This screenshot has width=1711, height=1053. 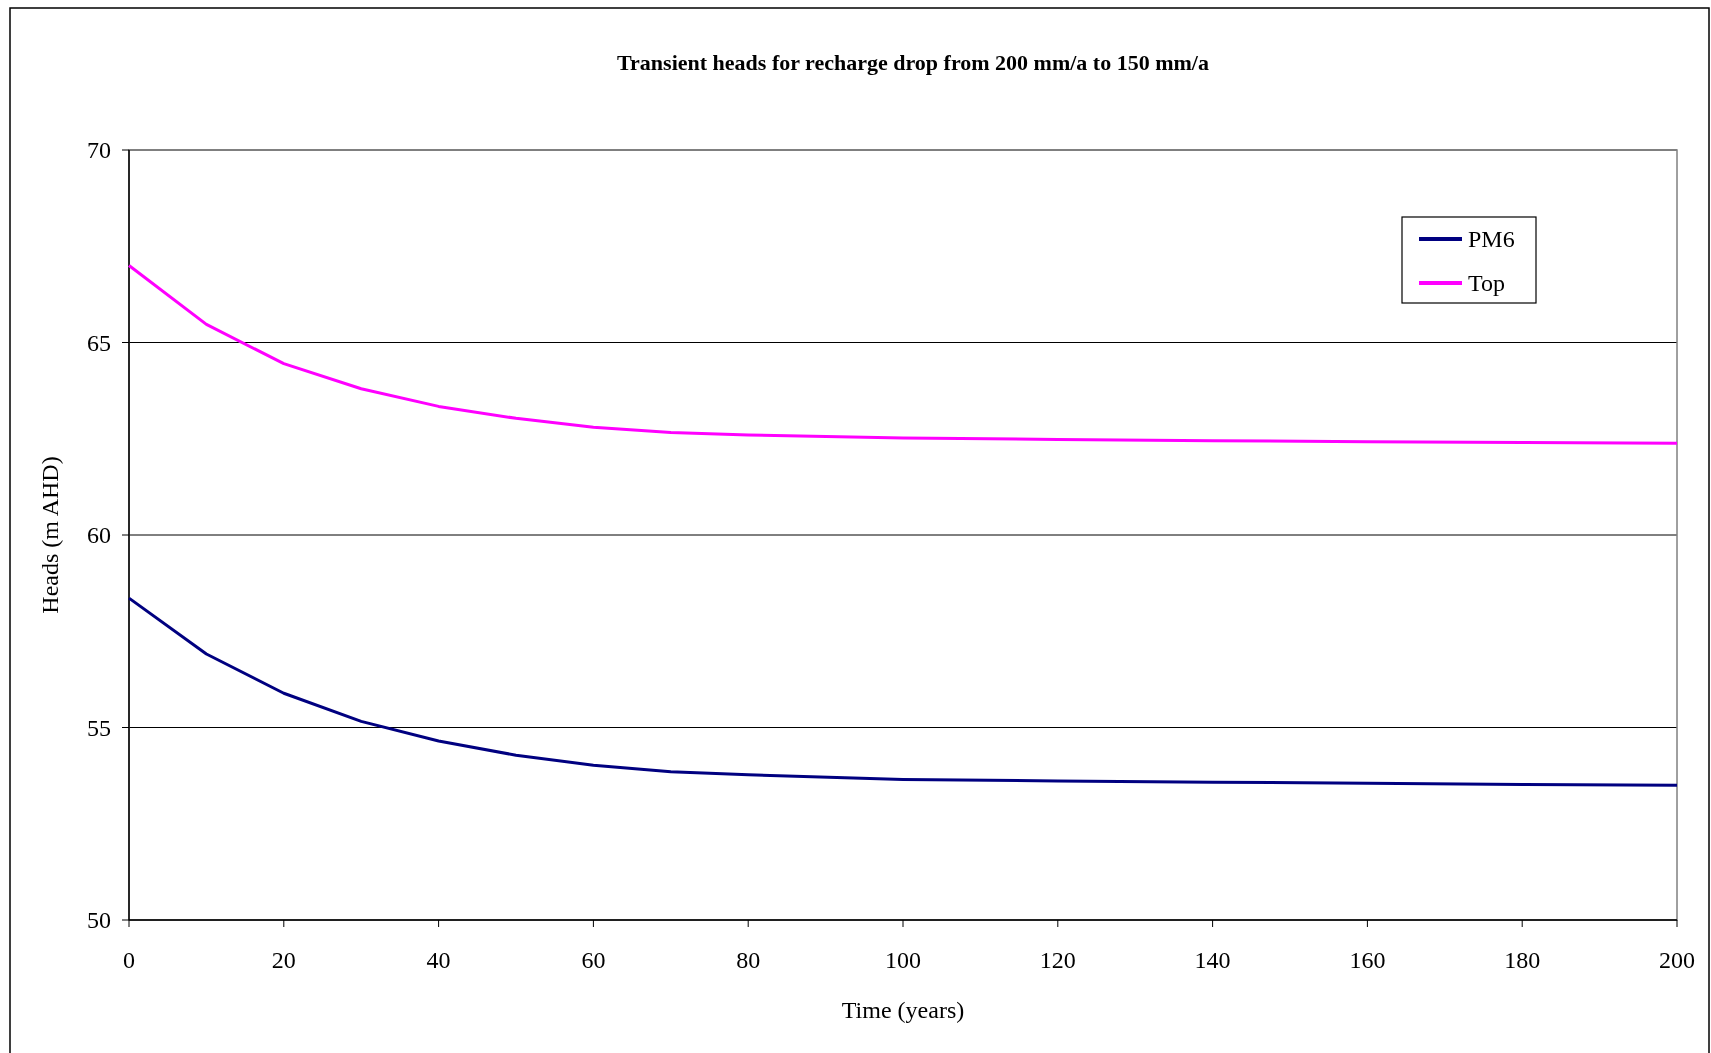 What do you see at coordinates (99, 920) in the screenshot?
I see `y-tick-label: 50` at bounding box center [99, 920].